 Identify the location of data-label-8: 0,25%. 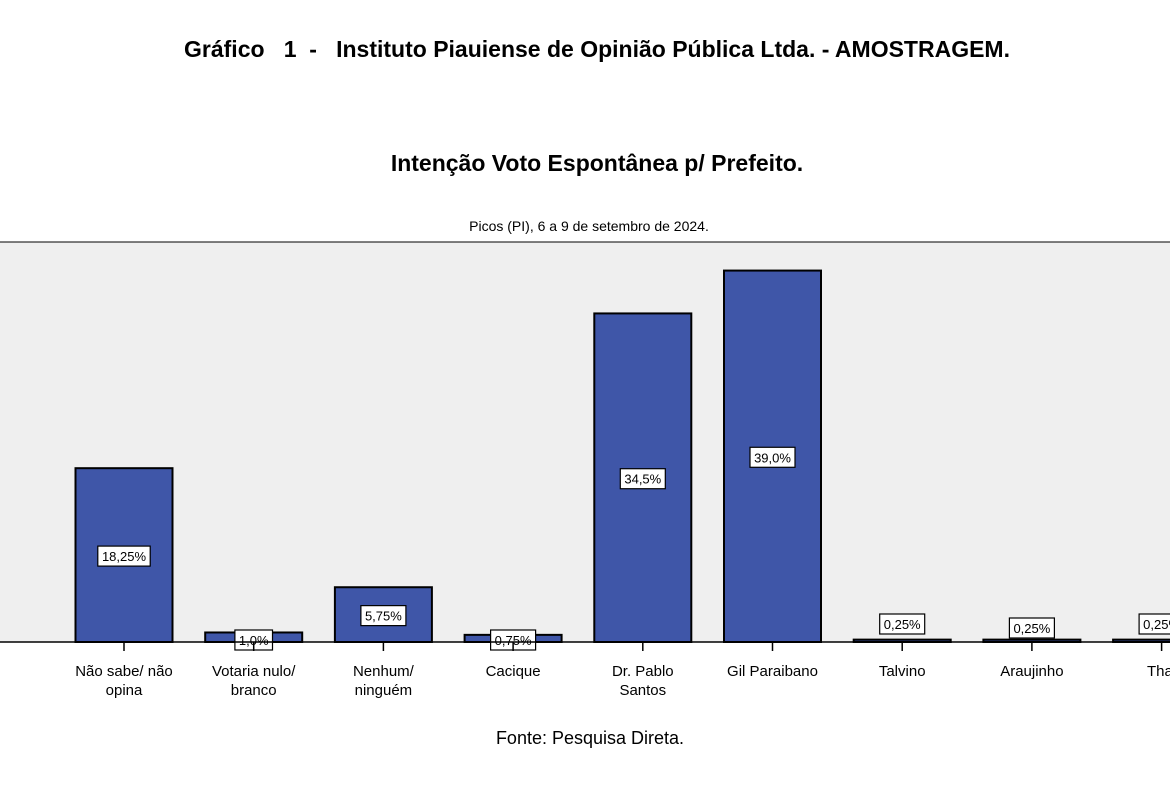
(1154, 624).